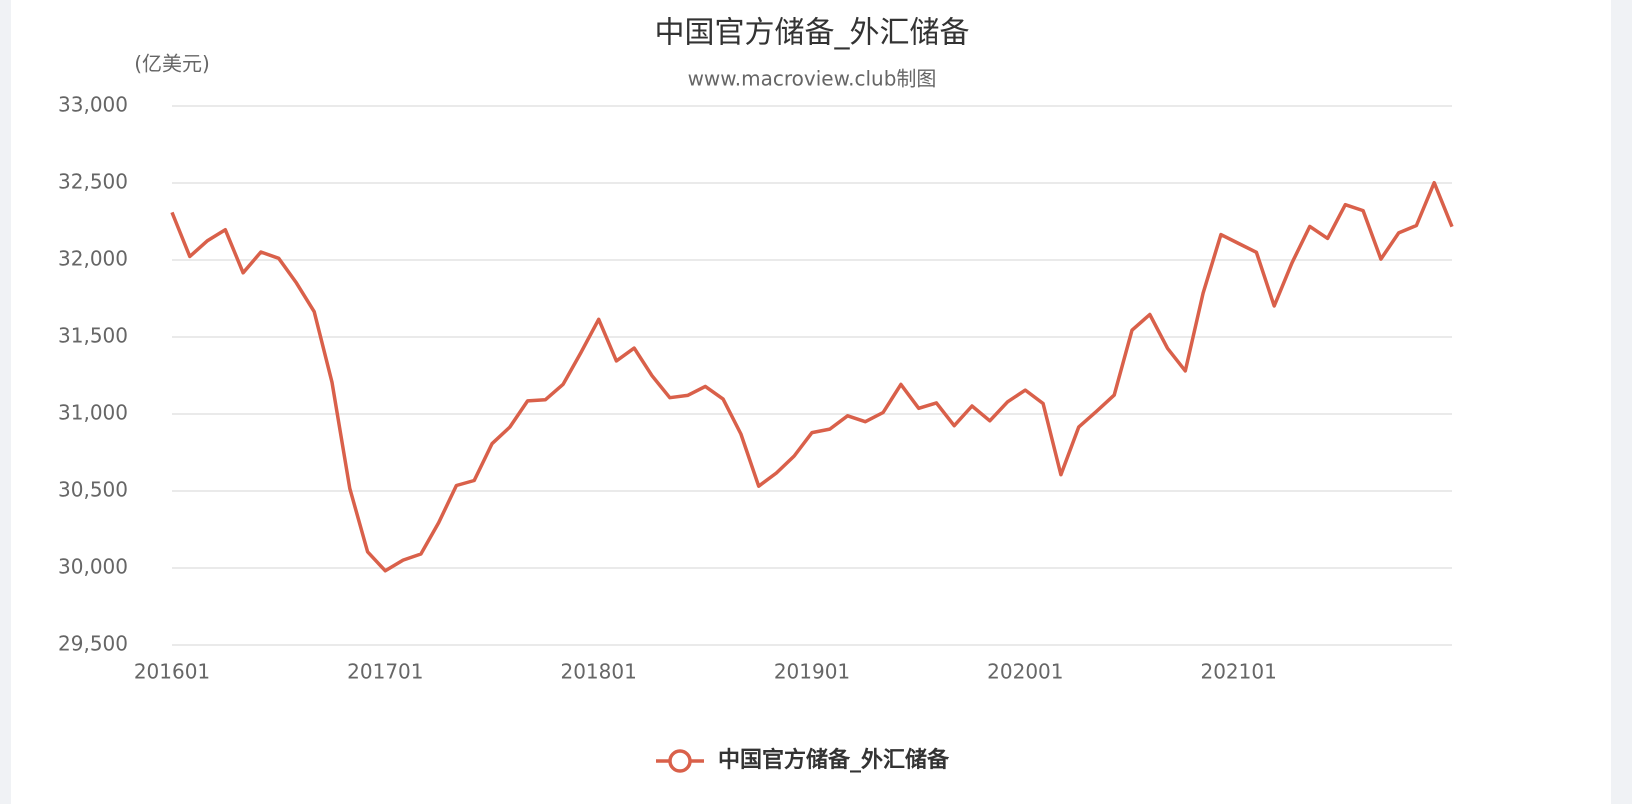  What do you see at coordinates (680, 761) in the screenshot?
I see `legend-swatch-marker` at bounding box center [680, 761].